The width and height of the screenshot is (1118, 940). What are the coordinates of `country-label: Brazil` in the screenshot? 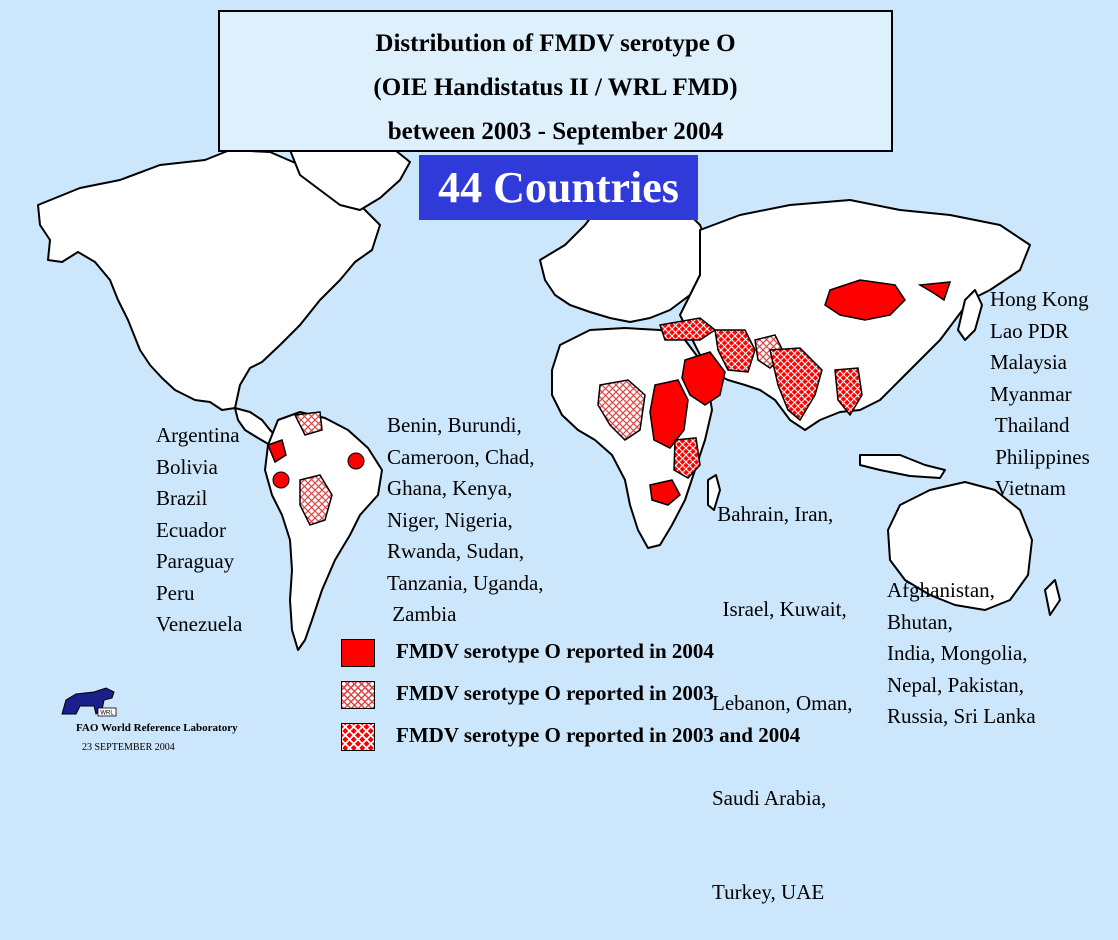 It's located at (182, 498).